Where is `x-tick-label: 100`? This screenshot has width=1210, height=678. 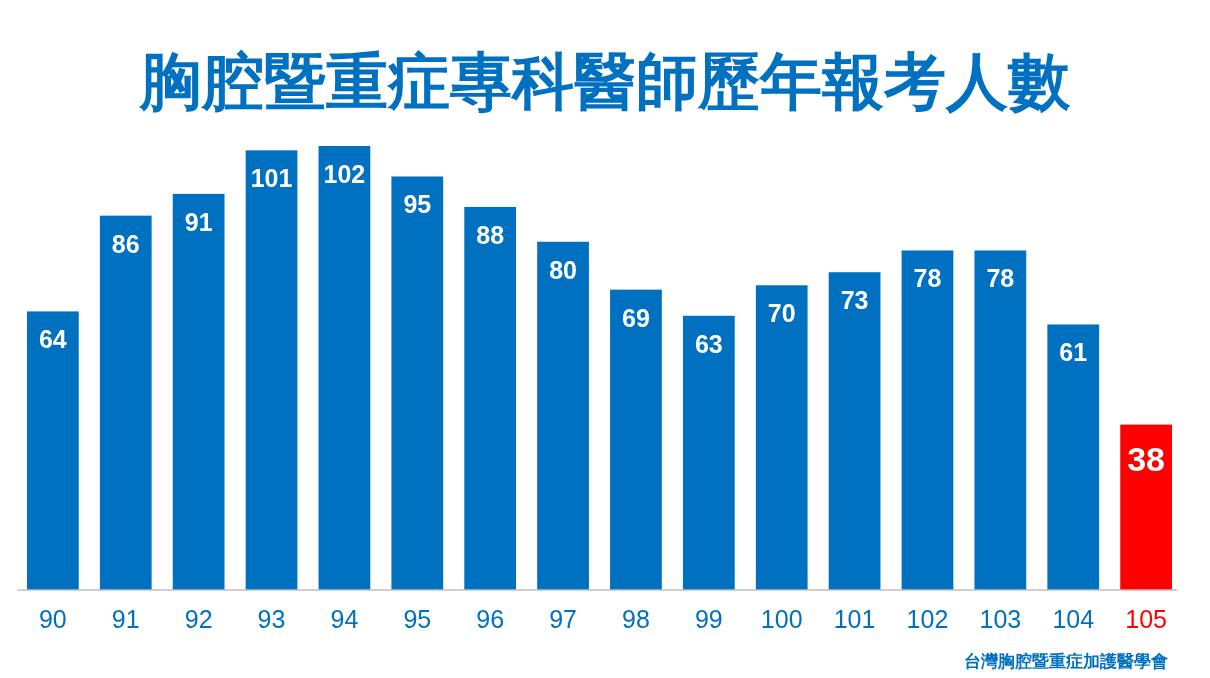
x-tick-label: 100 is located at coordinates (781, 619).